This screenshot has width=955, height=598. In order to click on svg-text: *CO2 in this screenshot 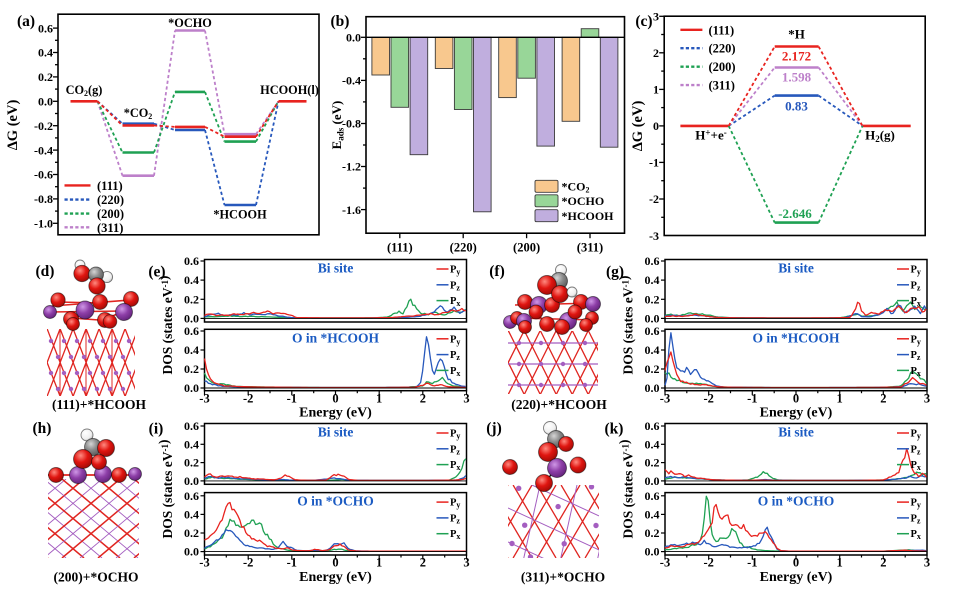, I will do `click(576, 187)`.